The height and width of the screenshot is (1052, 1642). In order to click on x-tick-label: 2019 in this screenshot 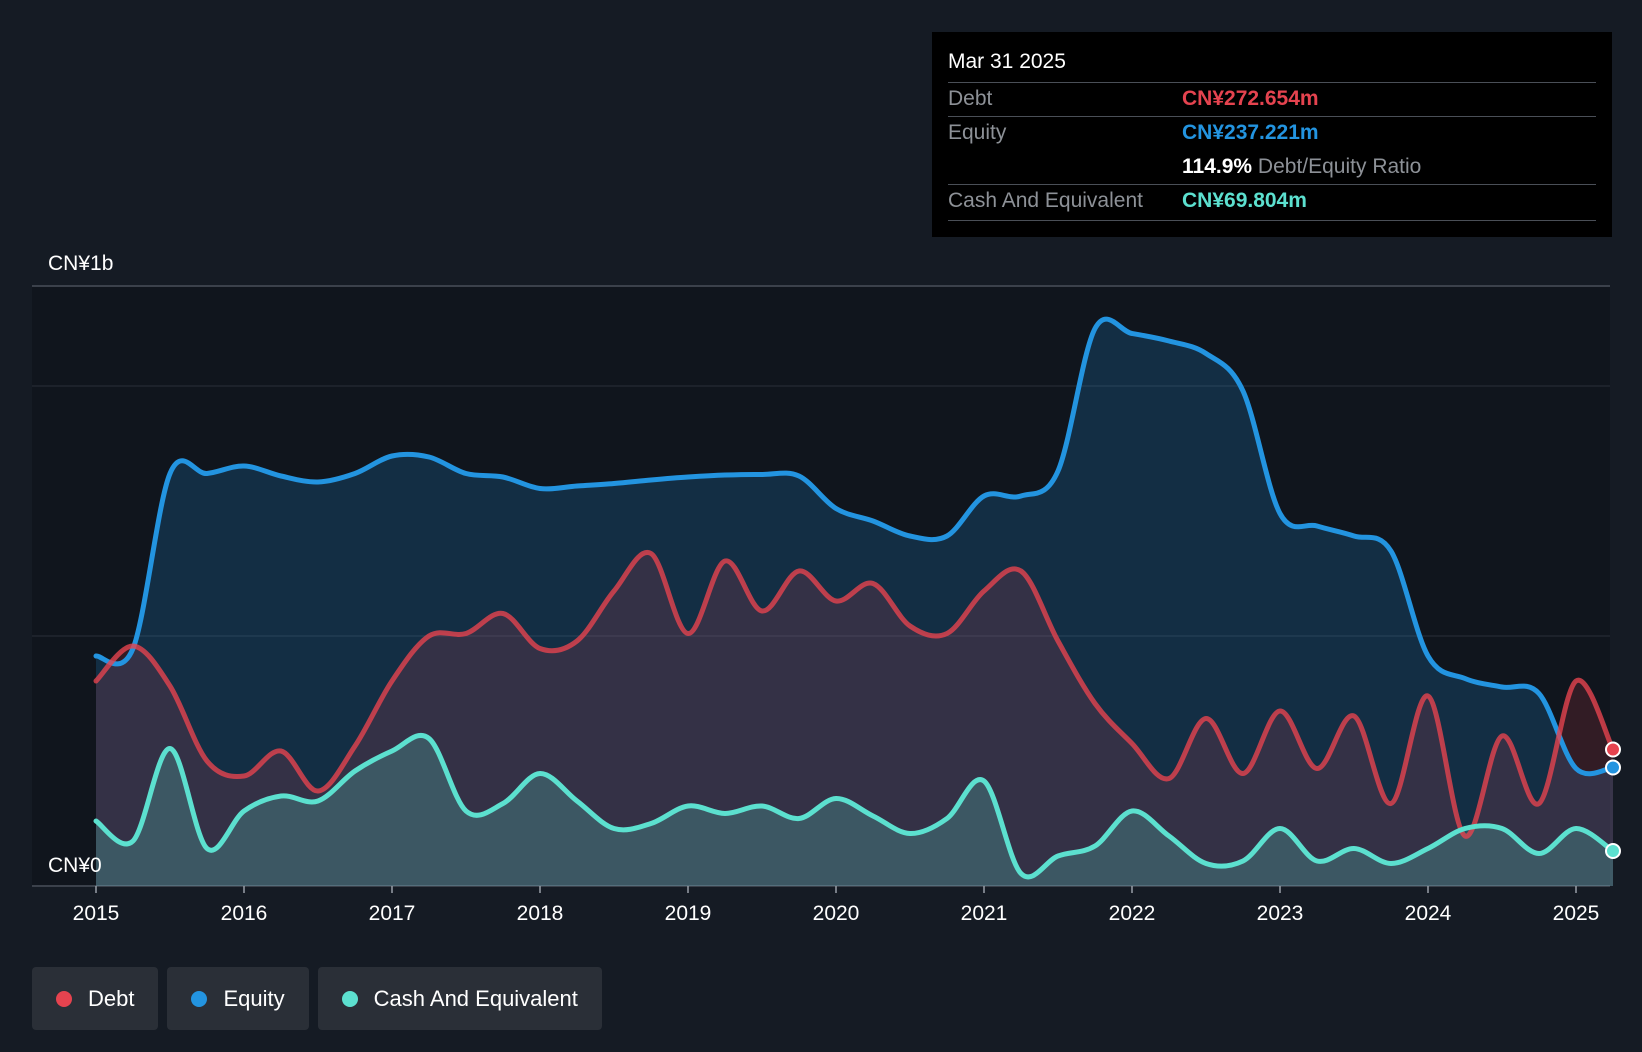, I will do `click(688, 913)`.